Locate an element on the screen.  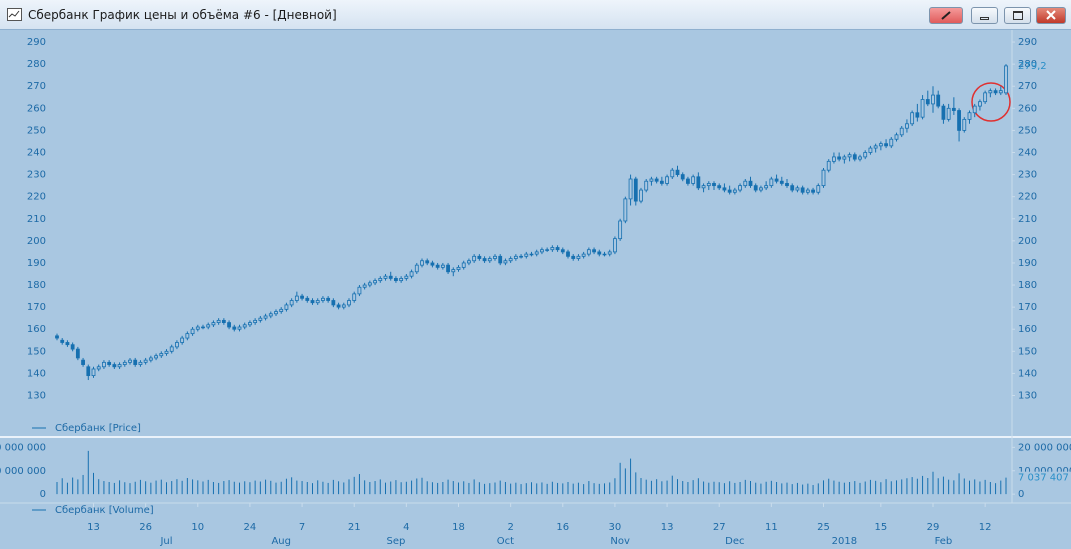
x-tick-label: 13 is located at coordinates (667, 527).